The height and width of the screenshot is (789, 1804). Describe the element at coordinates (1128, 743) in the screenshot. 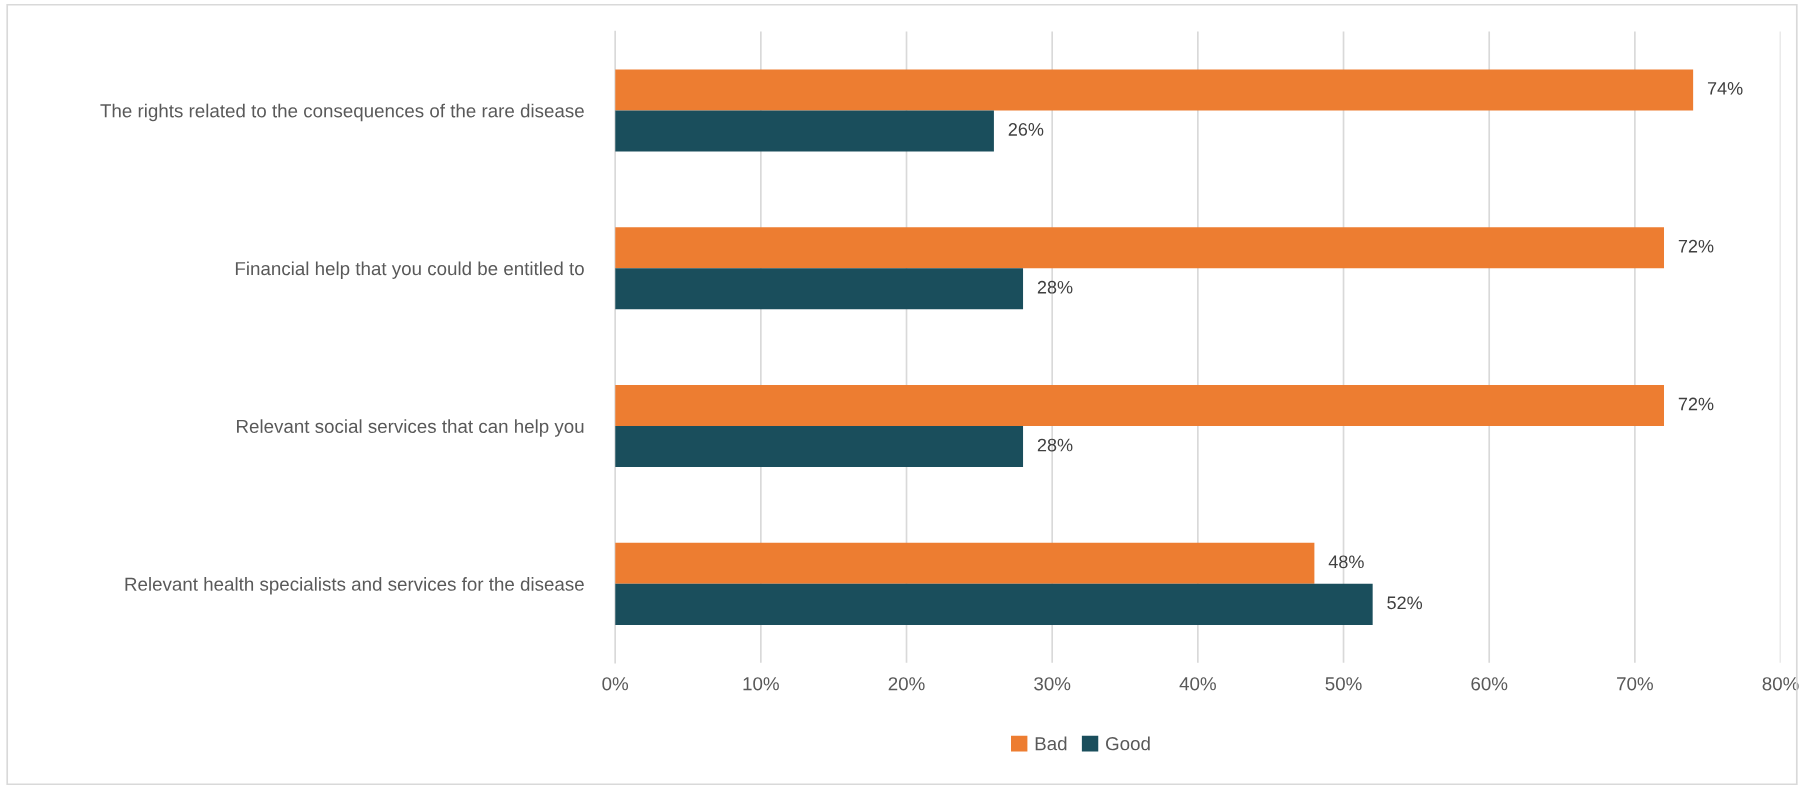

I see `legend-label: Good` at that location.